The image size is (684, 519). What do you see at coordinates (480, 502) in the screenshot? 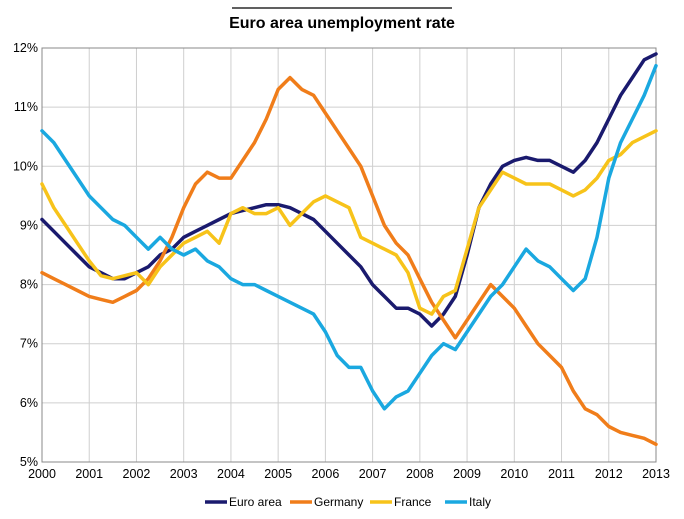
I see `legend-label-italy: Italy` at bounding box center [480, 502].